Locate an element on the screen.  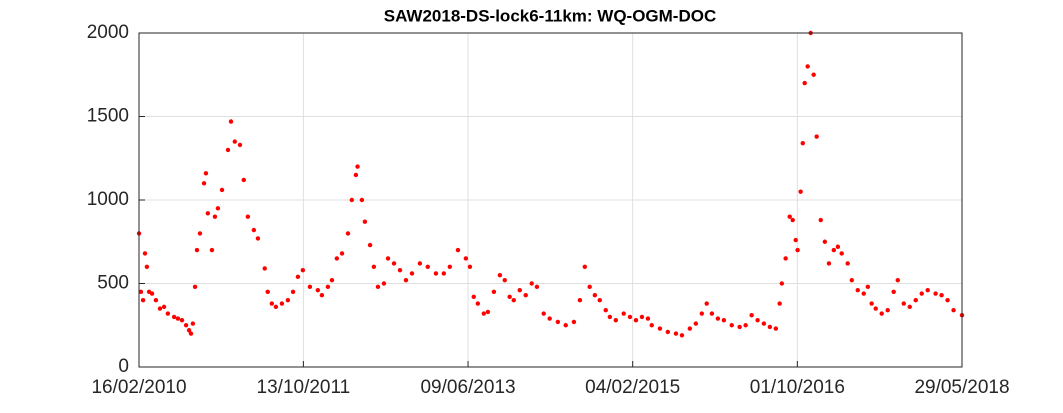
x-tick-label: 29/05/2018 is located at coordinates (961, 387).